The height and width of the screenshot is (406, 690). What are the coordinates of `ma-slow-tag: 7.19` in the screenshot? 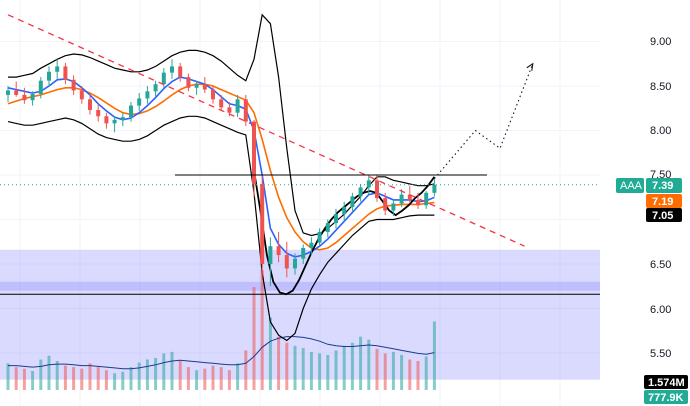 It's located at (662, 202).